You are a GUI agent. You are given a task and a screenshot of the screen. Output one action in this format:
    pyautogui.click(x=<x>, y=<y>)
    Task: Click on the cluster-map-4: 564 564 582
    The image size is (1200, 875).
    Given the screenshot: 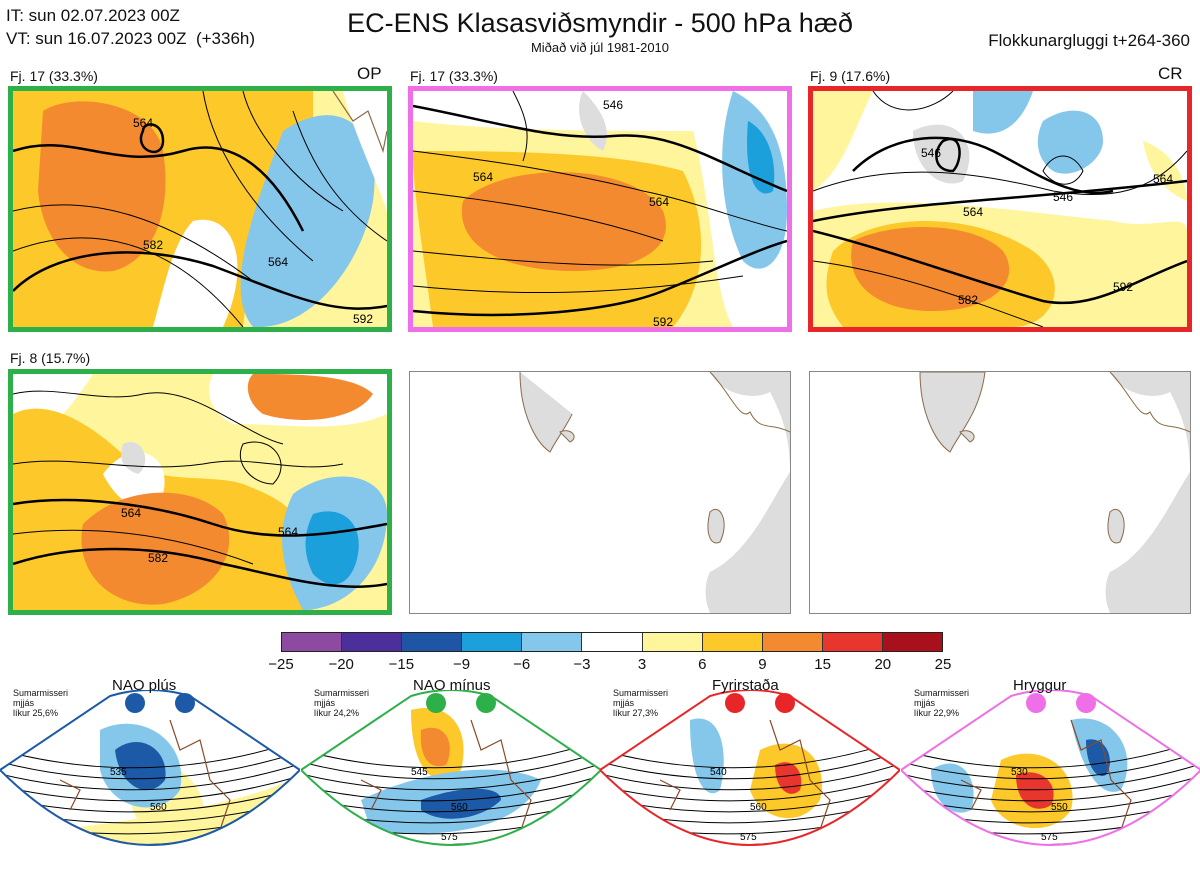 What is the action you would take?
    pyautogui.click(x=200, y=492)
    